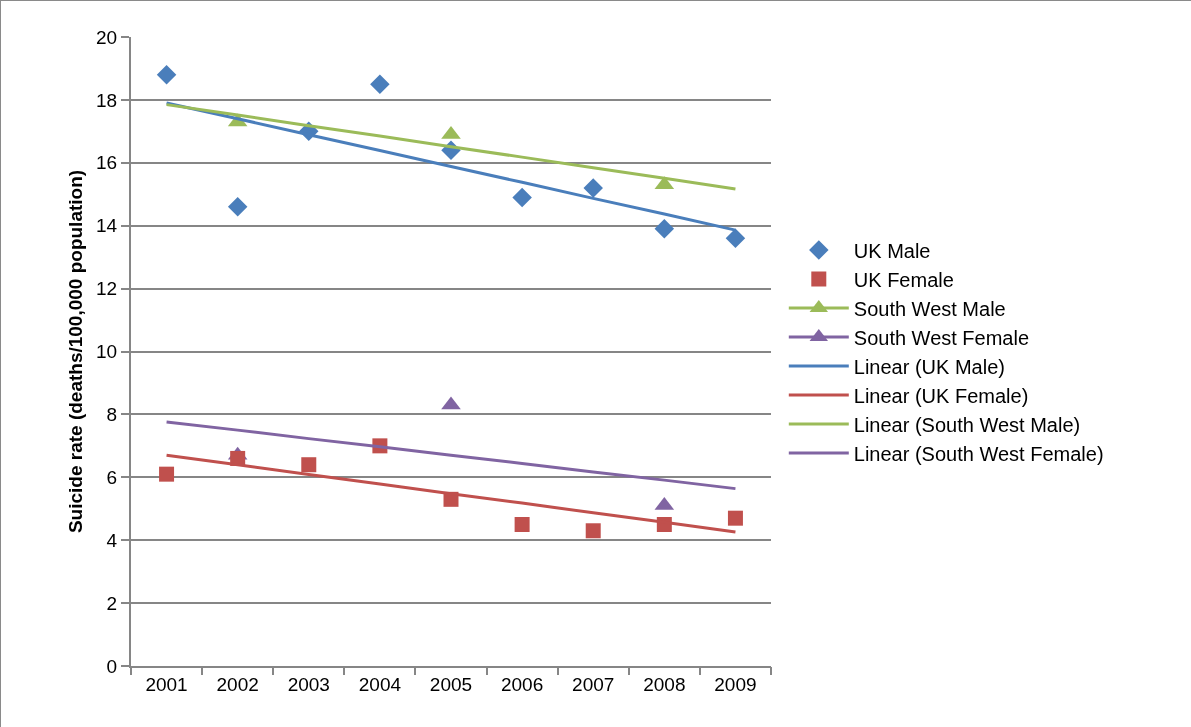 The height and width of the screenshot is (727, 1191). Describe the element at coordinates (107, 163) in the screenshot. I see `y-tick-label: 16` at that location.